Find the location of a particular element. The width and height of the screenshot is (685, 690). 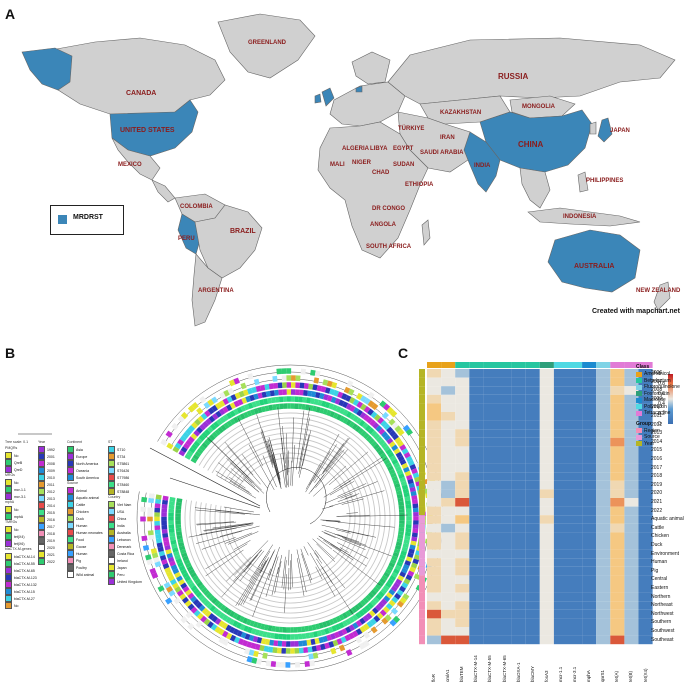

tree-legend-label: 2017 is located at coordinates (51, 526).